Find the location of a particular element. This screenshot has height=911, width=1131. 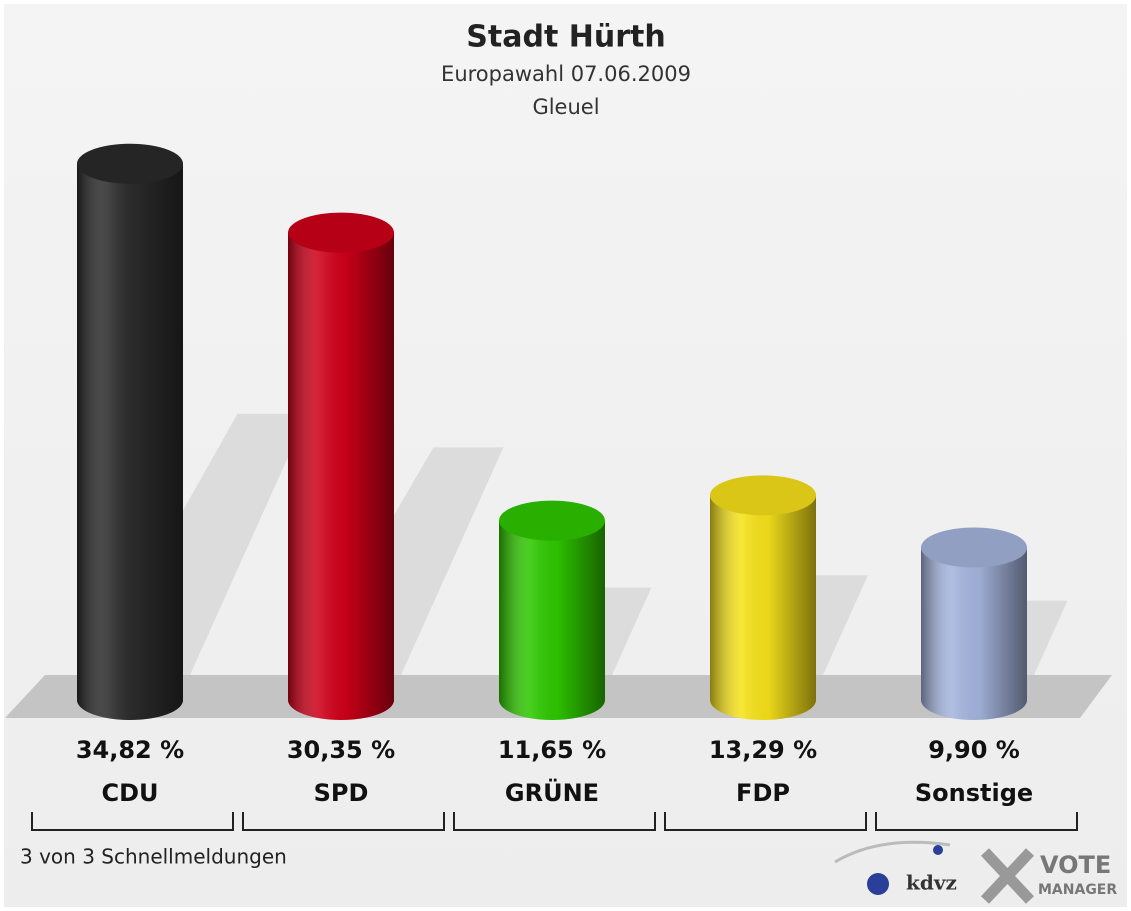

chart-subtitle: Europawahl 07.06.2009 is located at coordinates (566, 74).